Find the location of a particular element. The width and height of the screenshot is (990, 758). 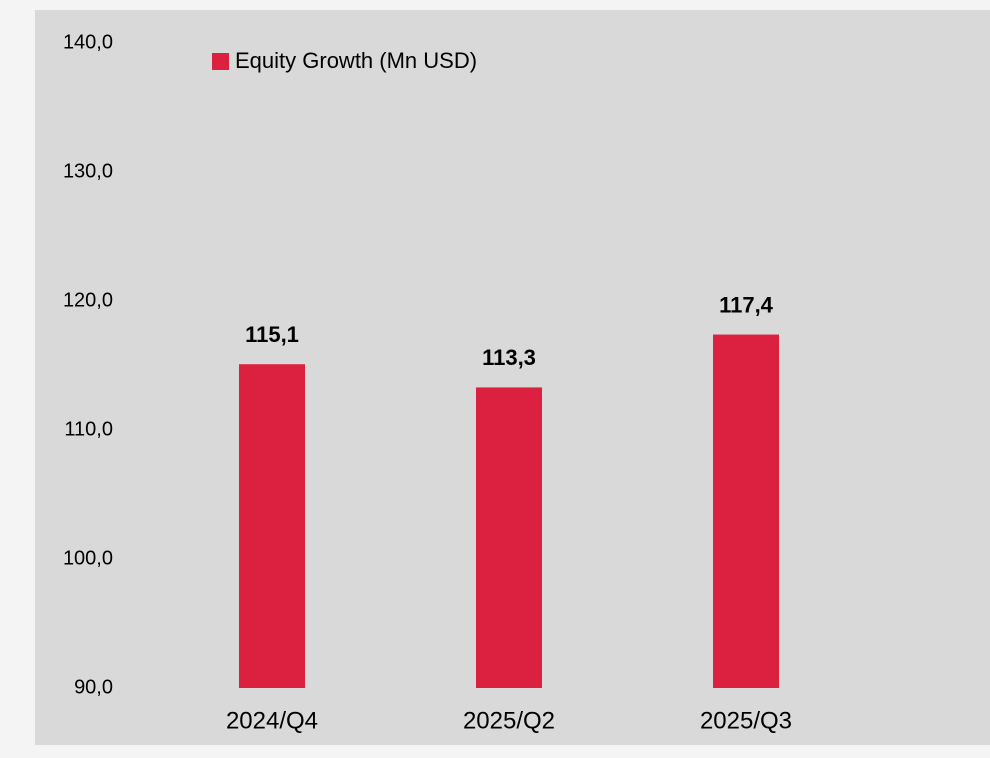

value-label: 115,1 is located at coordinates (272, 334).